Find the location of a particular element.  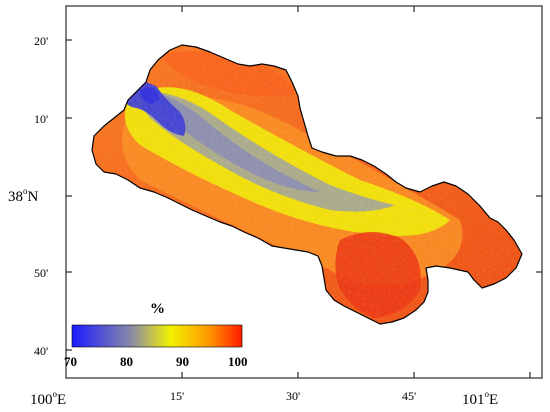

colorbar-label: 90 is located at coordinates (182, 361).